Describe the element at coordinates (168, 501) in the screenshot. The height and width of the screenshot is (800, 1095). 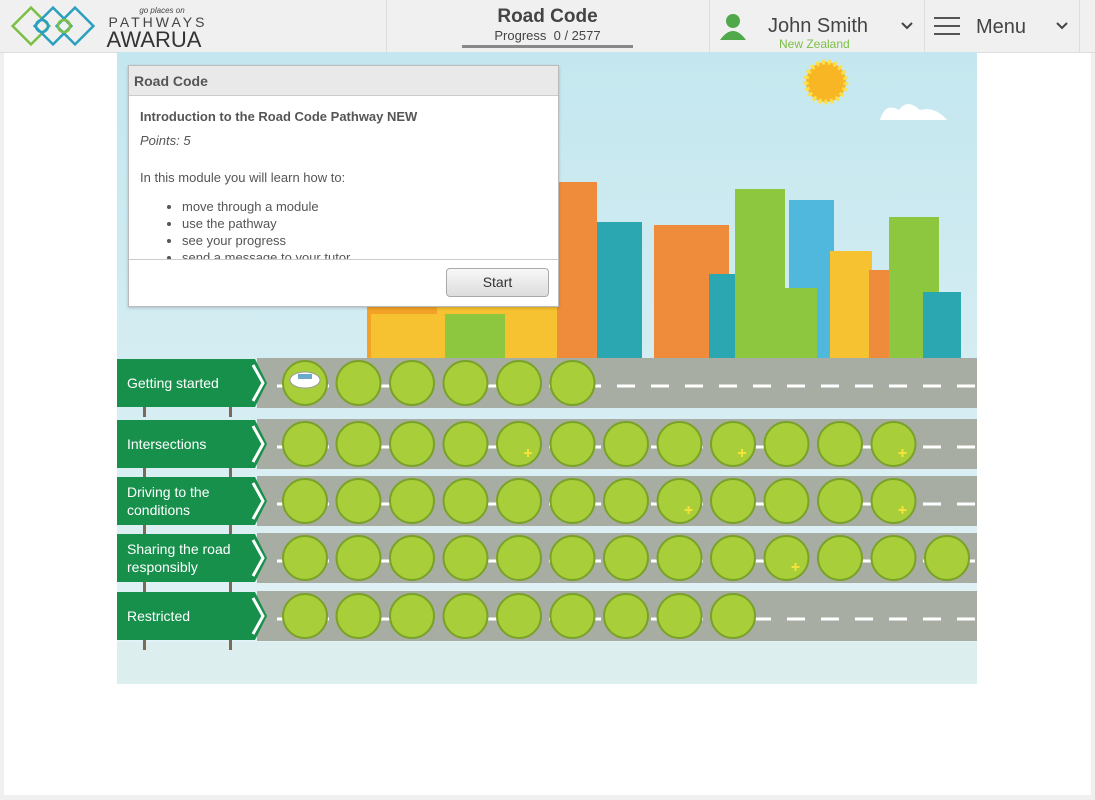
I see `row-label: Driving to the conditions` at that location.